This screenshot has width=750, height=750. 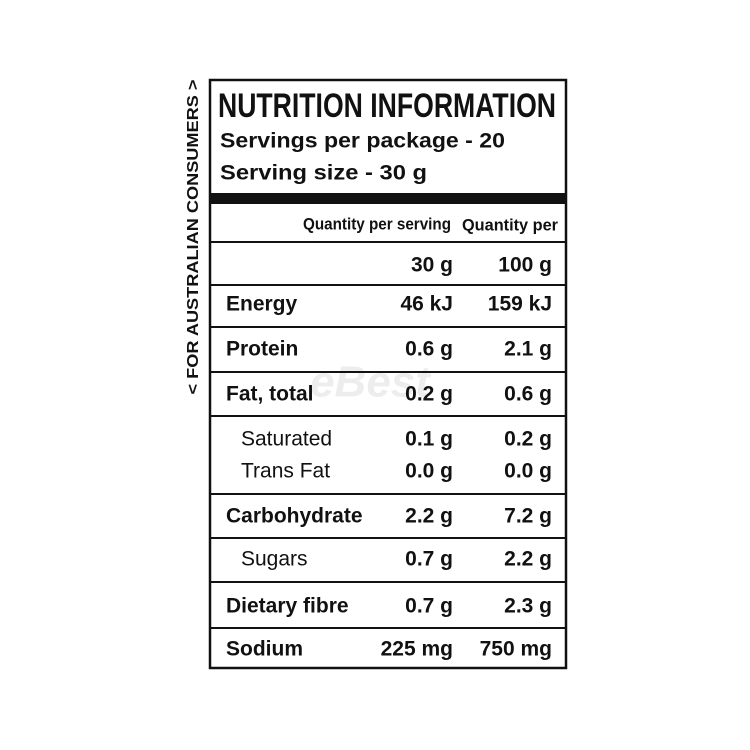 What do you see at coordinates (371, 382) in the screenshot?
I see `watermark: eBest` at bounding box center [371, 382].